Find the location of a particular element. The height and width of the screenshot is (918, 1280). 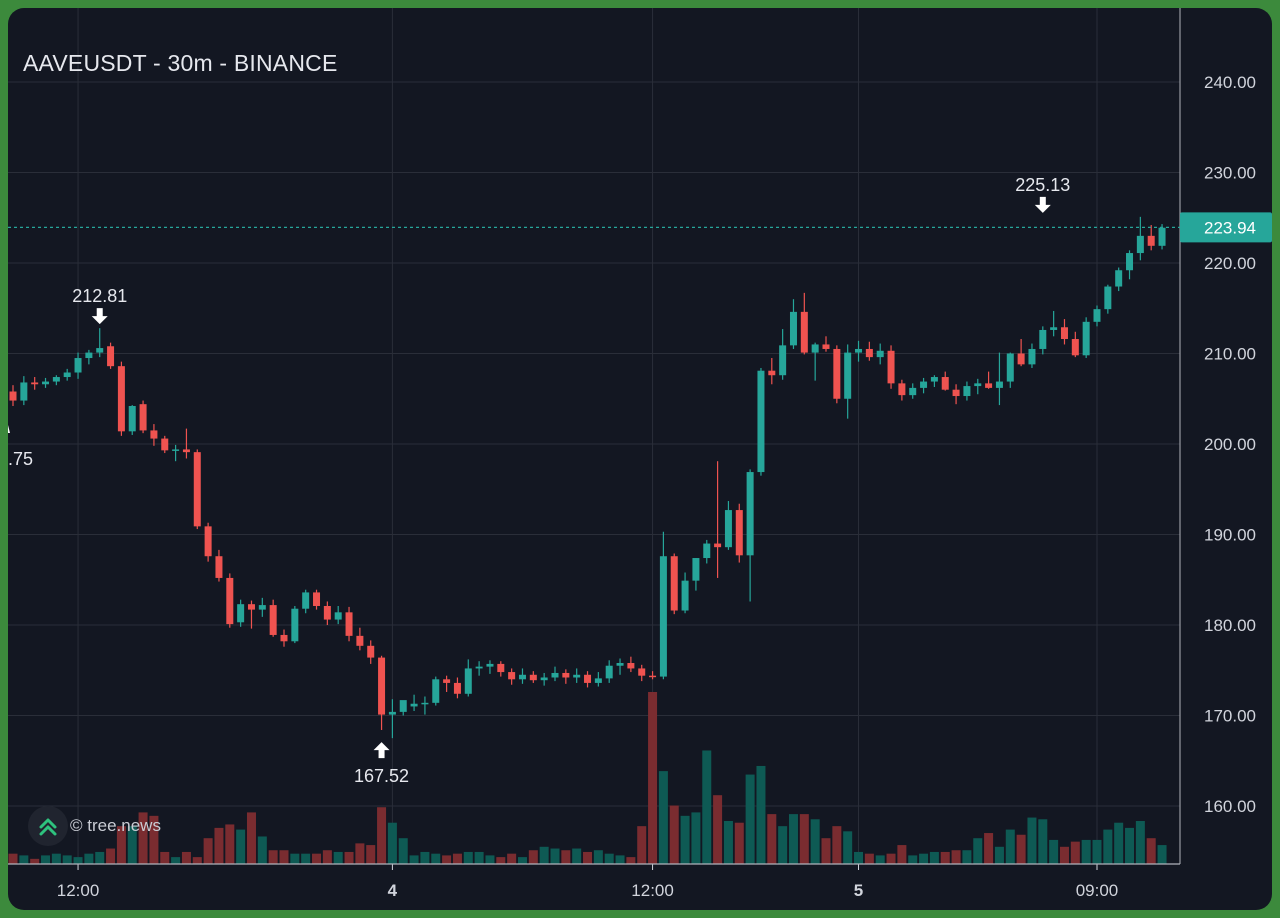

x-tick-label: 5 is located at coordinates (858, 890).